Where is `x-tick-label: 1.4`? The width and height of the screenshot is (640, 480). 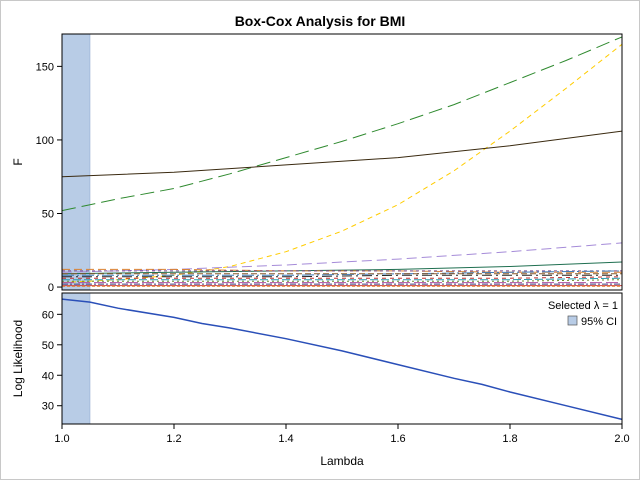
x-tick-label: 1.4 is located at coordinates (285, 439).